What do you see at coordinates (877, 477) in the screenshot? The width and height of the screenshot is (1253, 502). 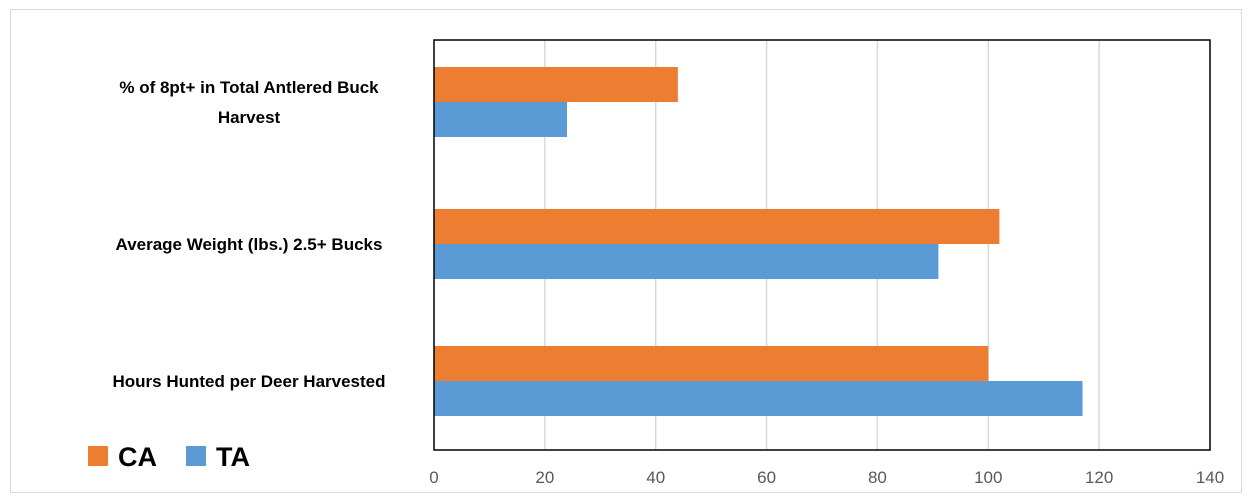 I see `x-tick-label: 80` at bounding box center [877, 477].